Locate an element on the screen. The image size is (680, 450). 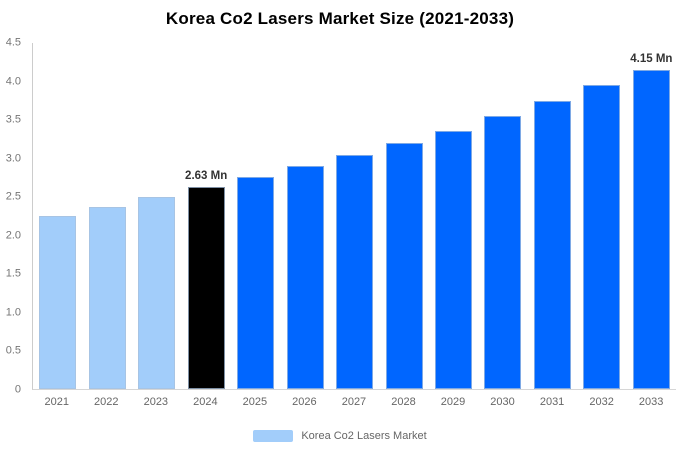
y-tick-2.0: 2.0 is located at coordinates (13, 235).